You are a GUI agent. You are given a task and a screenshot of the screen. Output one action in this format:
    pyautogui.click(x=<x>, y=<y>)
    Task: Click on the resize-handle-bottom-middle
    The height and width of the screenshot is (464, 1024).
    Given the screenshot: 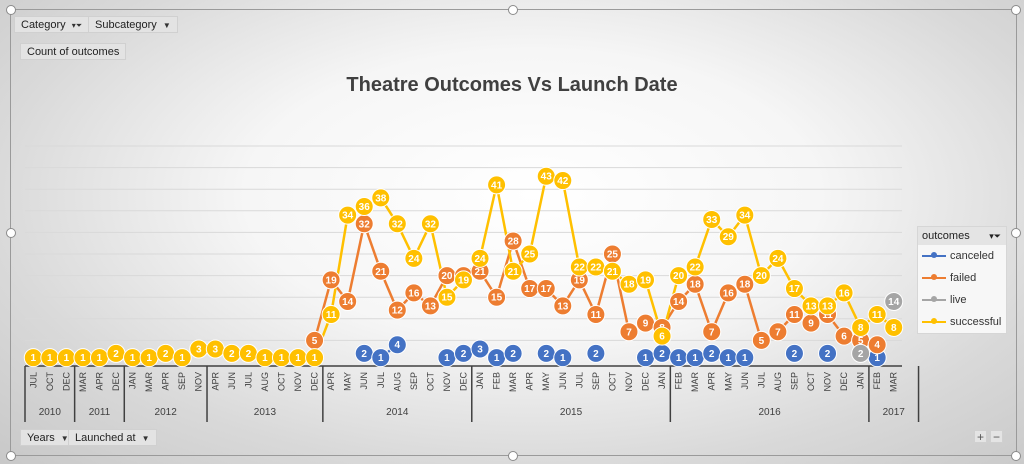 What is the action you would take?
    pyautogui.click(x=513, y=456)
    